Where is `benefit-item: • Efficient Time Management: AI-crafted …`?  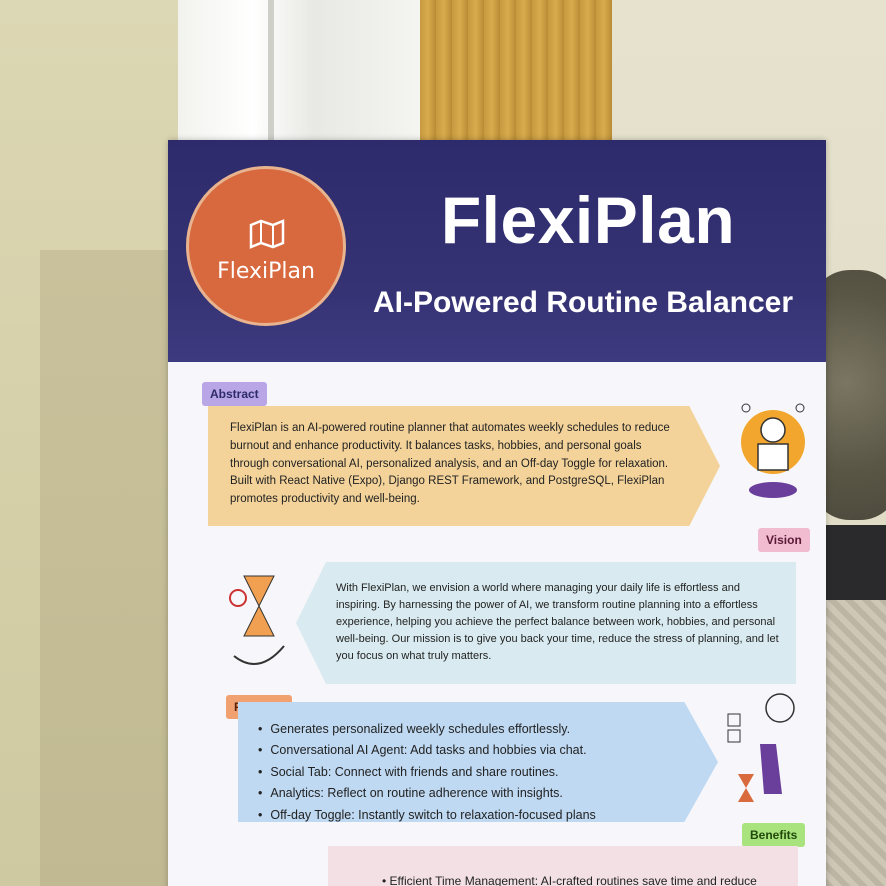
benefit-item: • Efficient Time Management: AI-crafted … is located at coordinates (569, 880).